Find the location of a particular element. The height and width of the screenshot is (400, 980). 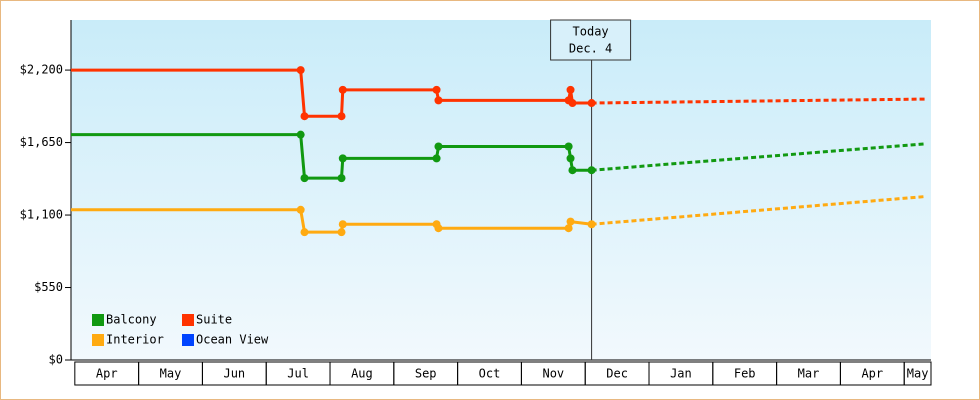

x-tick-label: Jan is located at coordinates (681, 374).